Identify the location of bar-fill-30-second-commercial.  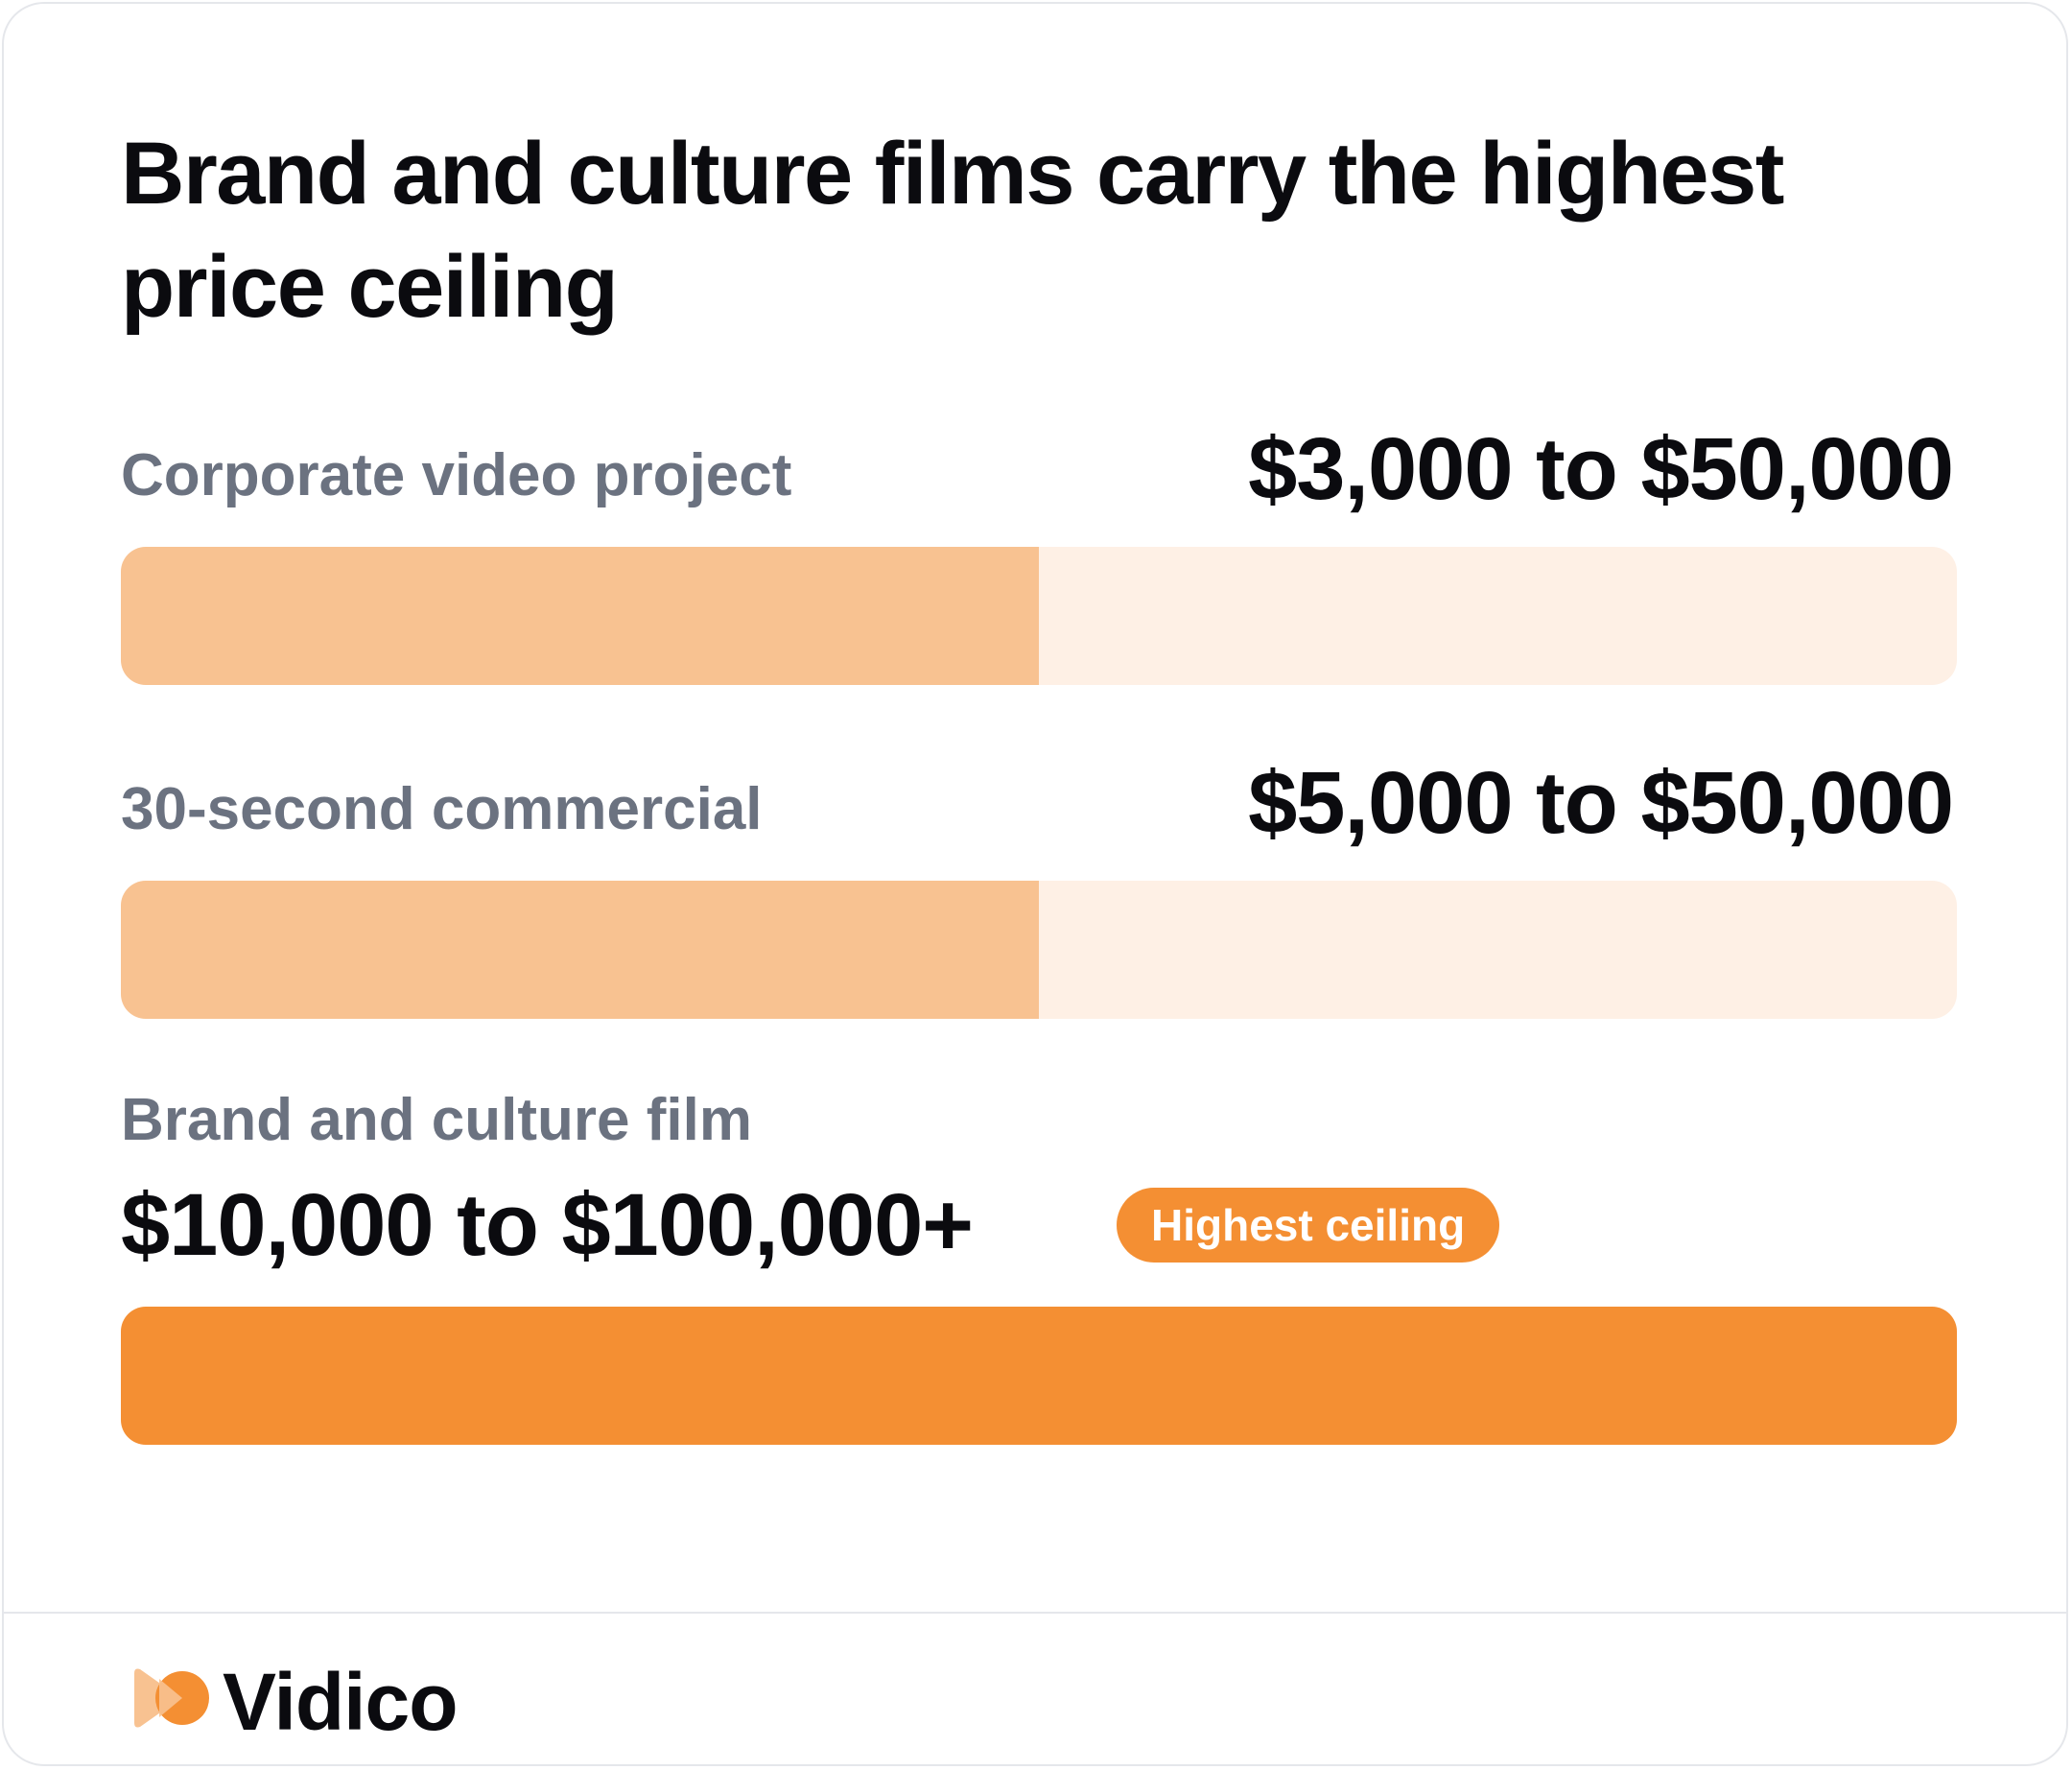
(580, 950).